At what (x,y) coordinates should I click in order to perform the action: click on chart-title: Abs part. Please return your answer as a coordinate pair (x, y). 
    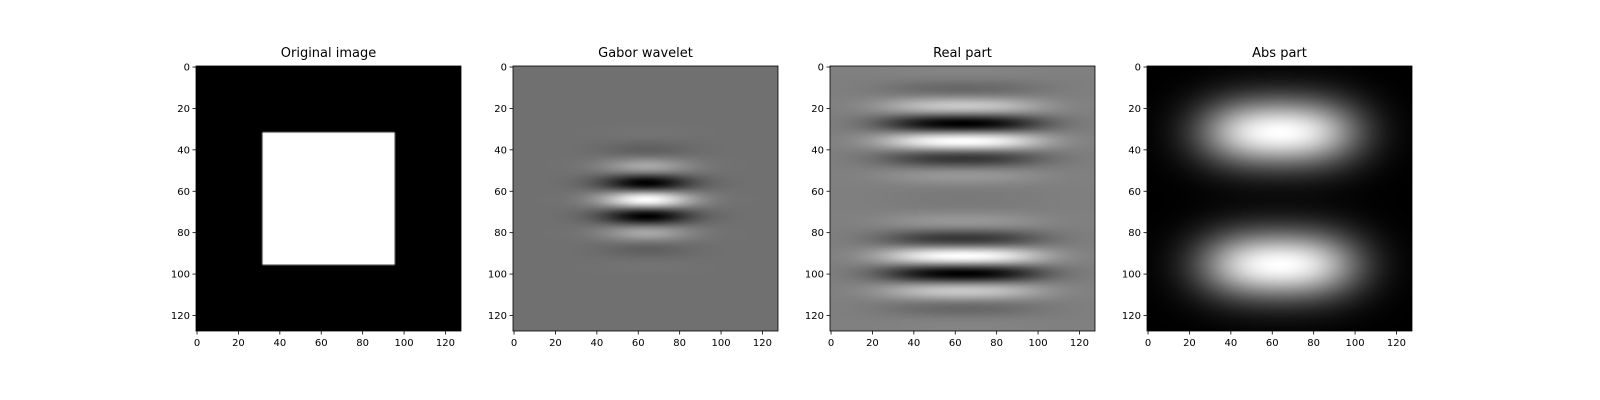
    Looking at the image, I should click on (1279, 53).